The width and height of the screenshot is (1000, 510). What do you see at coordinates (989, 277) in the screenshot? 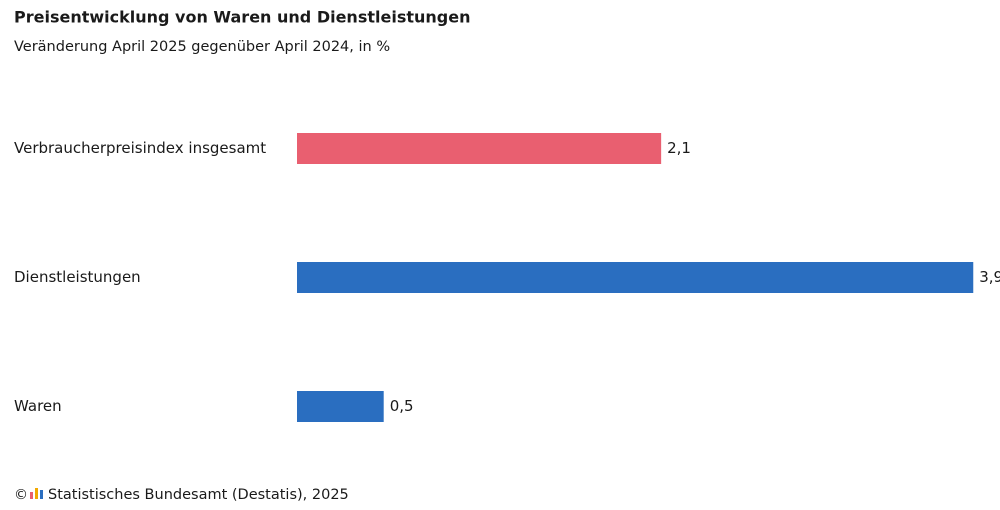
I see `value-label: 3,9` at bounding box center [989, 277].